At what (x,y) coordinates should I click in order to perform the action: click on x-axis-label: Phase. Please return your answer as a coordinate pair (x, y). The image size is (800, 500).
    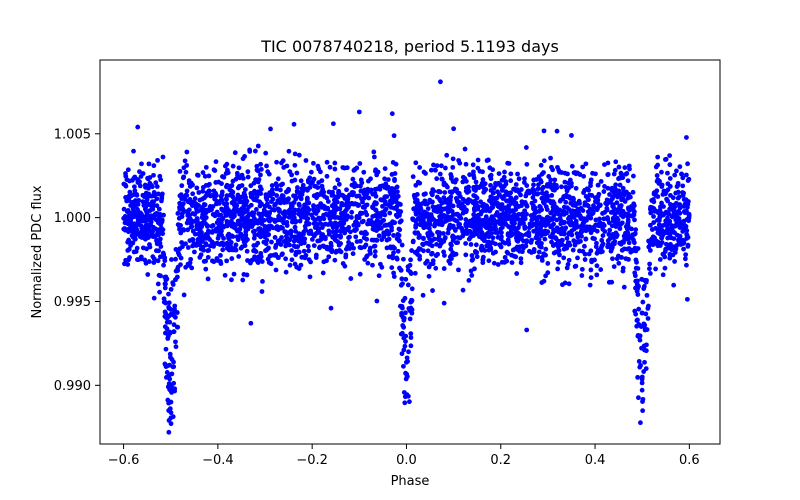
    Looking at the image, I should click on (410, 481).